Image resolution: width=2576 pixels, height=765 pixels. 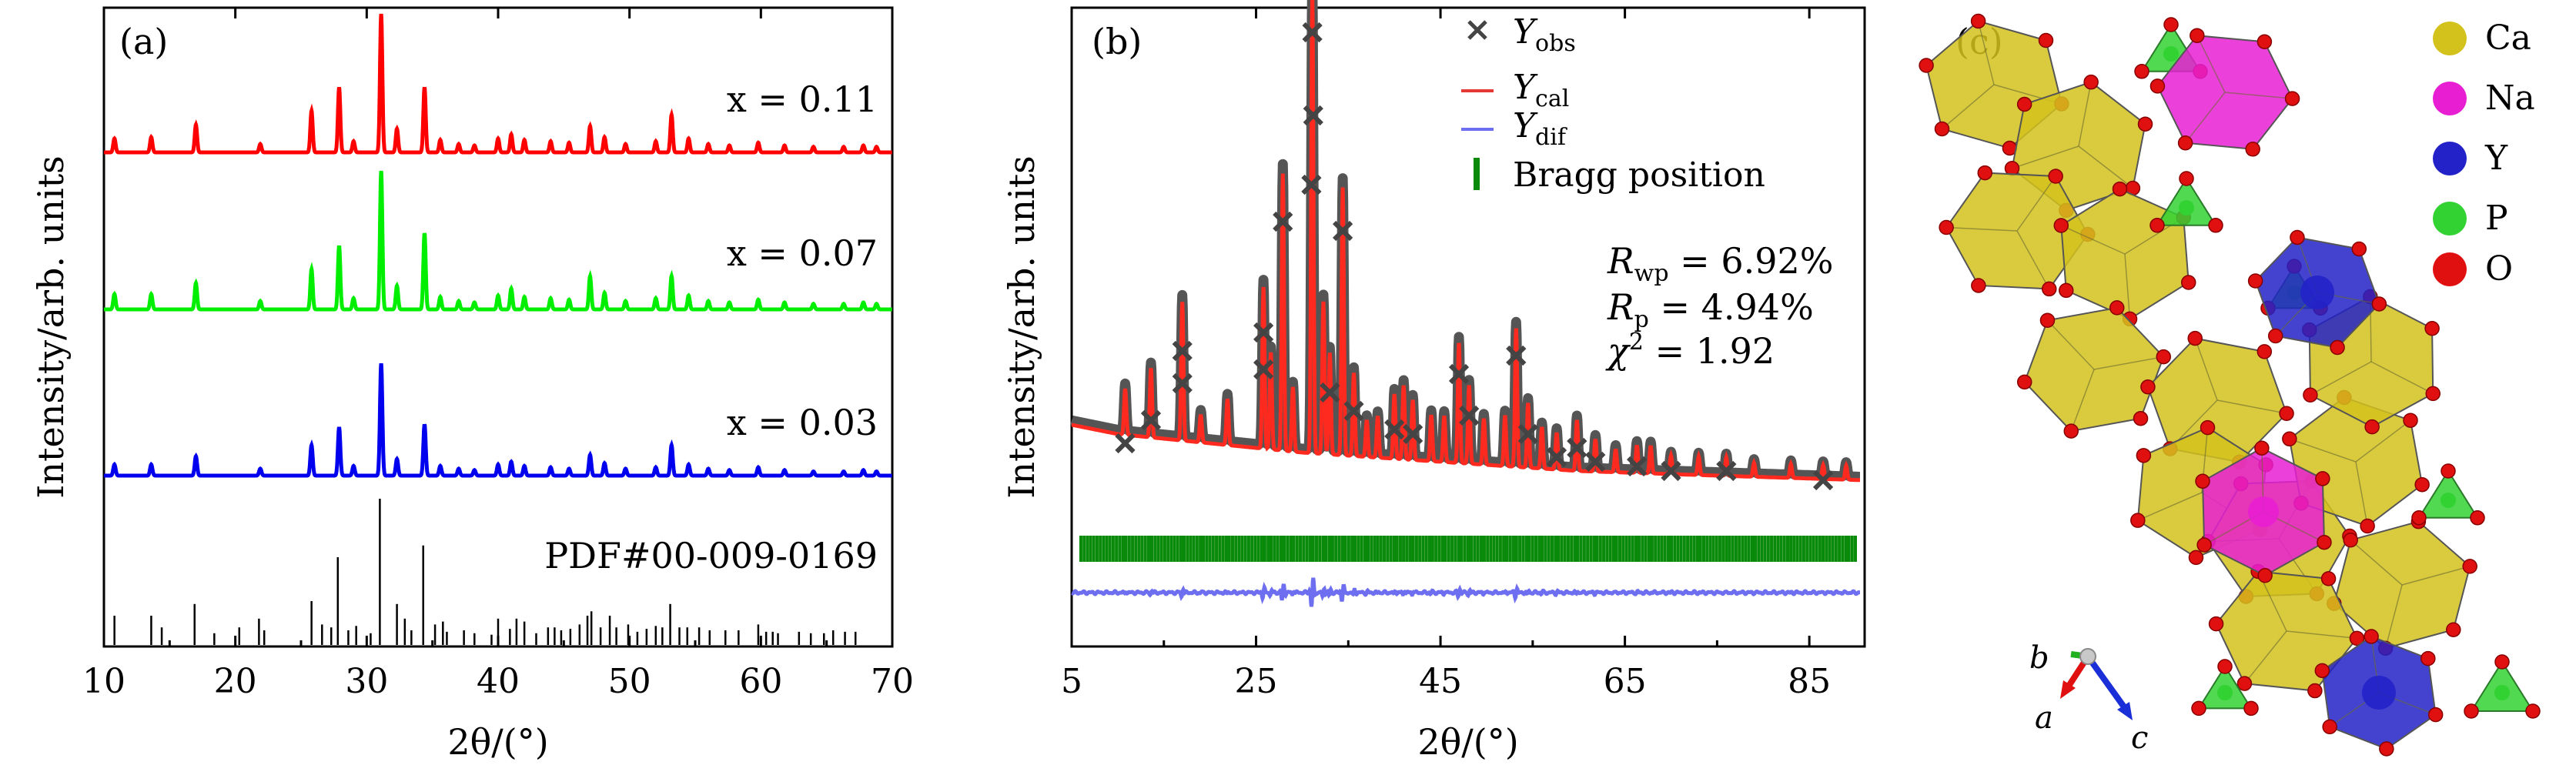 I want to click on y-atom, so click(x=2379, y=693).